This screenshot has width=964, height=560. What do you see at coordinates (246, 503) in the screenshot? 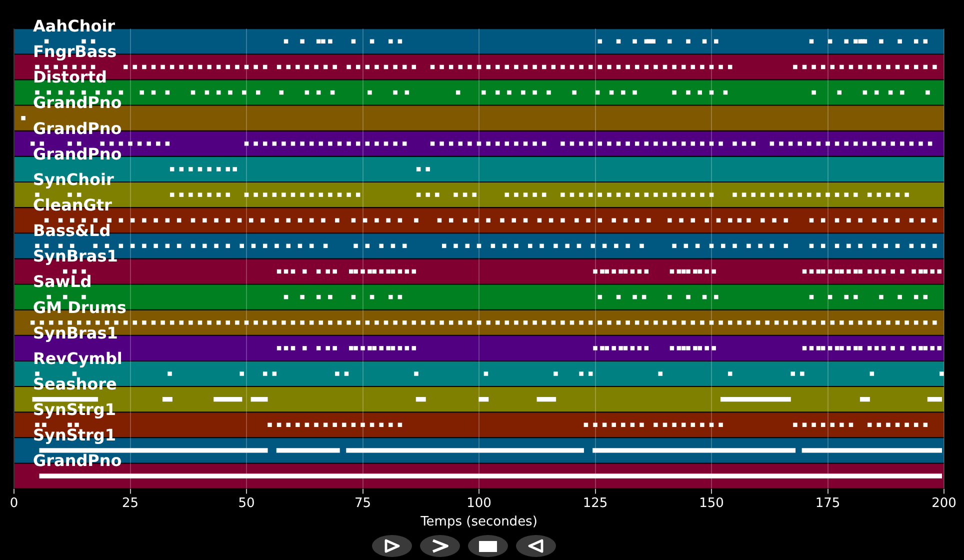
I see `x-tick-label: 50` at bounding box center [246, 503].